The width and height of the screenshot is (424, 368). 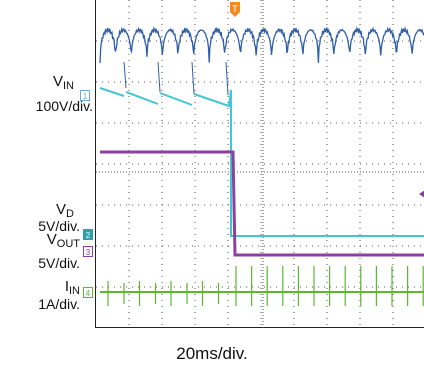 I want to click on vd-scale: 5V/div., so click(x=59, y=226).